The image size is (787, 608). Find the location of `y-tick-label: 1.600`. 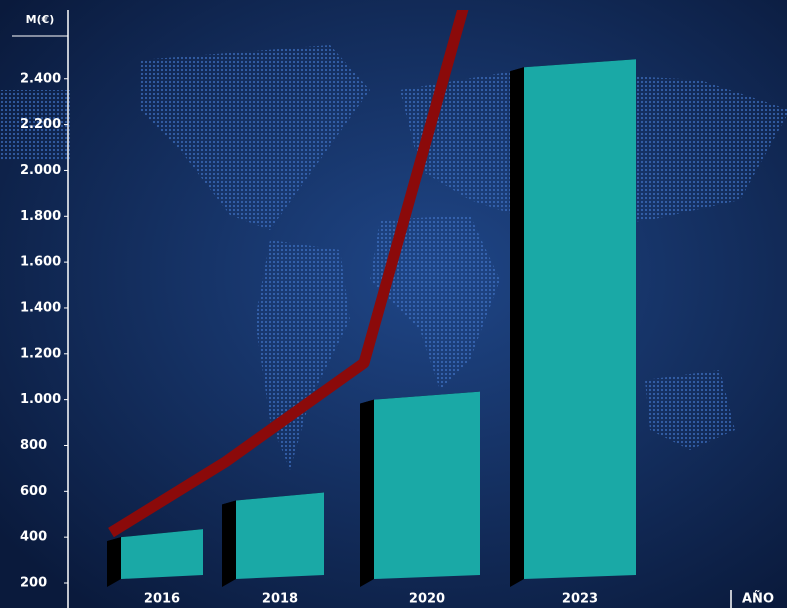

y-tick-label: 1.600 is located at coordinates (40, 262).